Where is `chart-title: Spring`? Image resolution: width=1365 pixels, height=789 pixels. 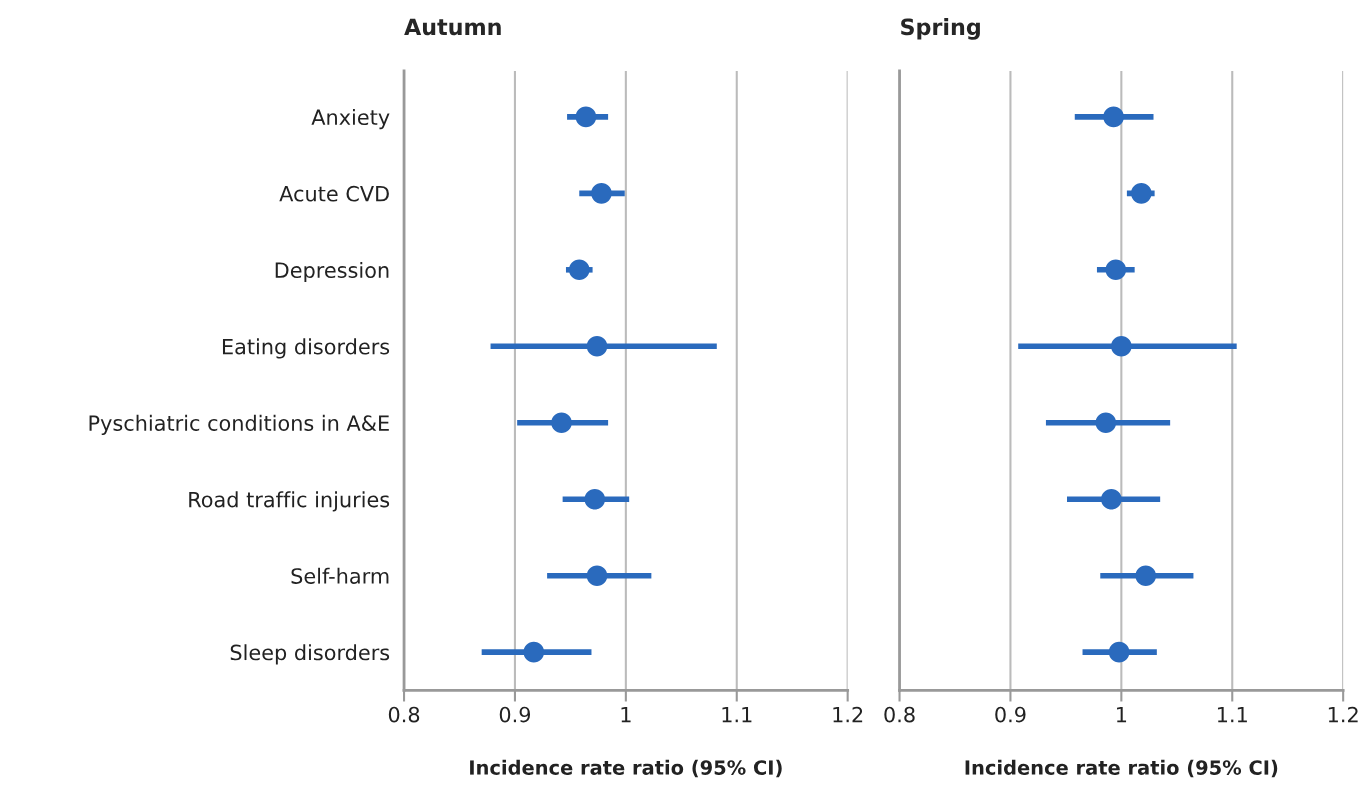 chart-title: Spring is located at coordinates (940, 29).